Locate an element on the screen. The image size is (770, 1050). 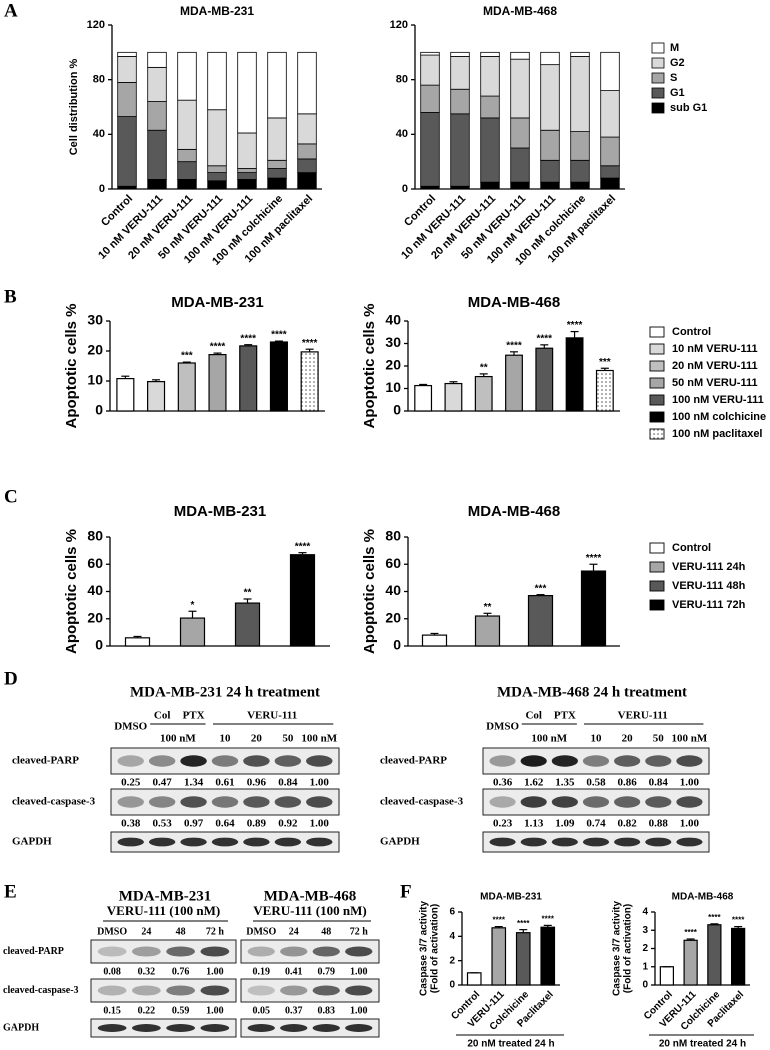
quantification: 0.76 is located at coordinates (181, 971).